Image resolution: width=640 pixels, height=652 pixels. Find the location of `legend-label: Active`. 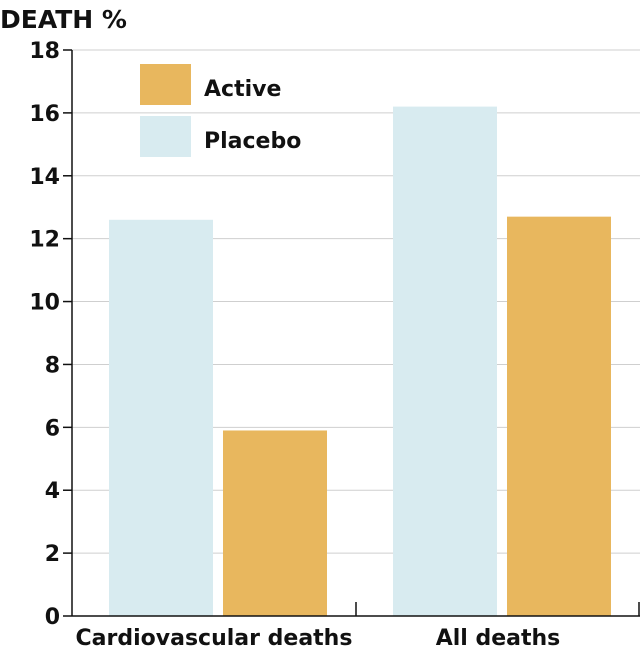

legend-label: Active is located at coordinates (242, 89).